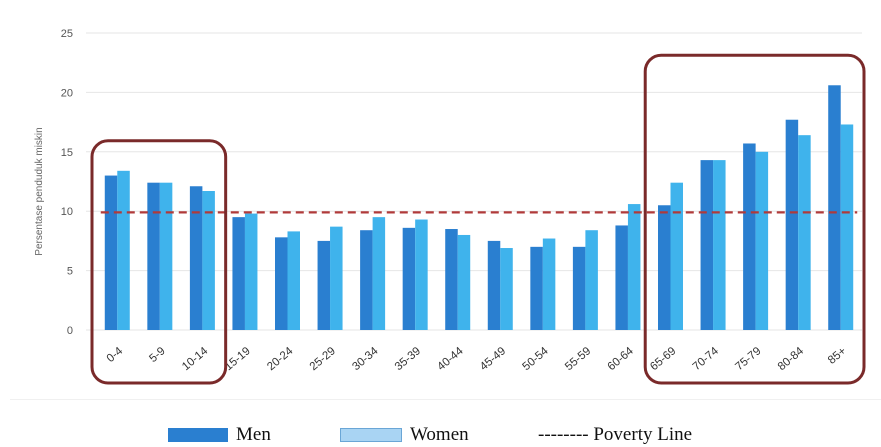  Describe the element at coordinates (67, 212) in the screenshot. I see `y-tick-label-10: 10` at that location.